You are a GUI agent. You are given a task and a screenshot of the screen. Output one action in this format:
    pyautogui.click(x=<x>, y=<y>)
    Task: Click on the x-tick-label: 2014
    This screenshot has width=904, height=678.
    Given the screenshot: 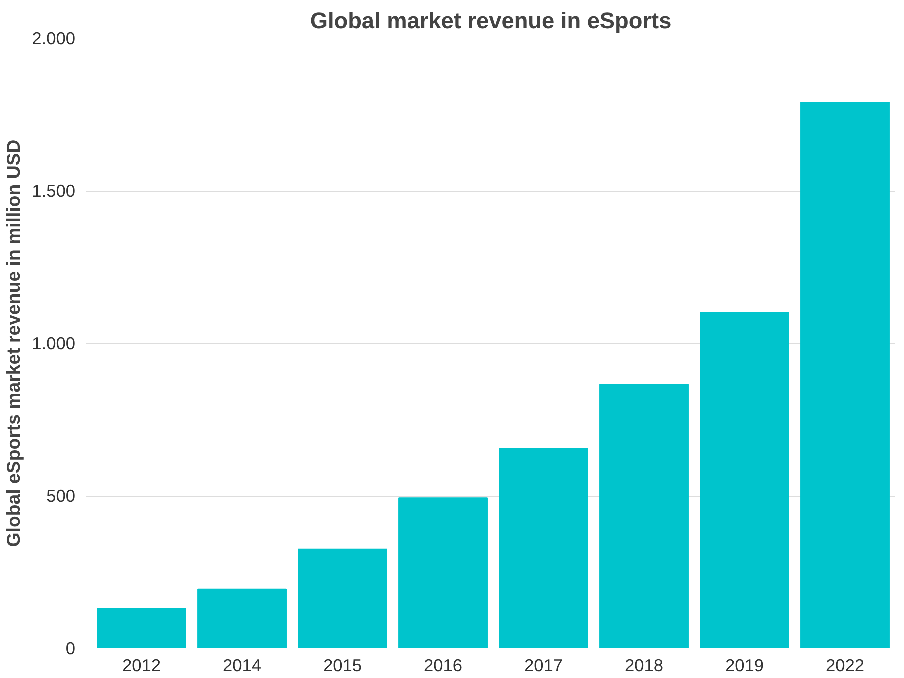 What is the action you would take?
    pyautogui.click(x=242, y=666)
    